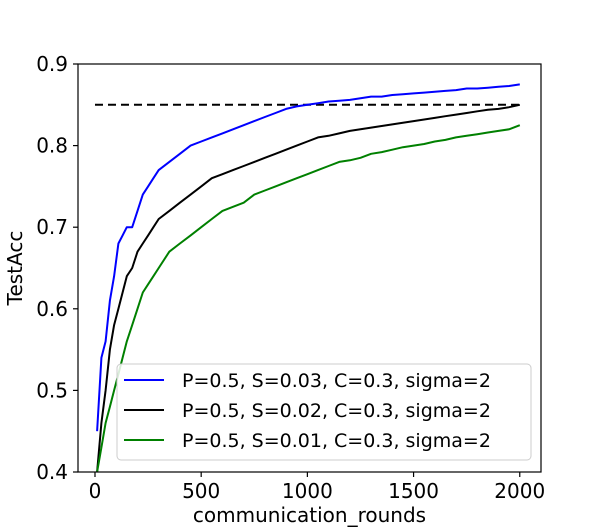 This screenshot has height=530, width=600. Describe the element at coordinates (307, 491) in the screenshot. I see `x-tick-label: 1000` at that location.